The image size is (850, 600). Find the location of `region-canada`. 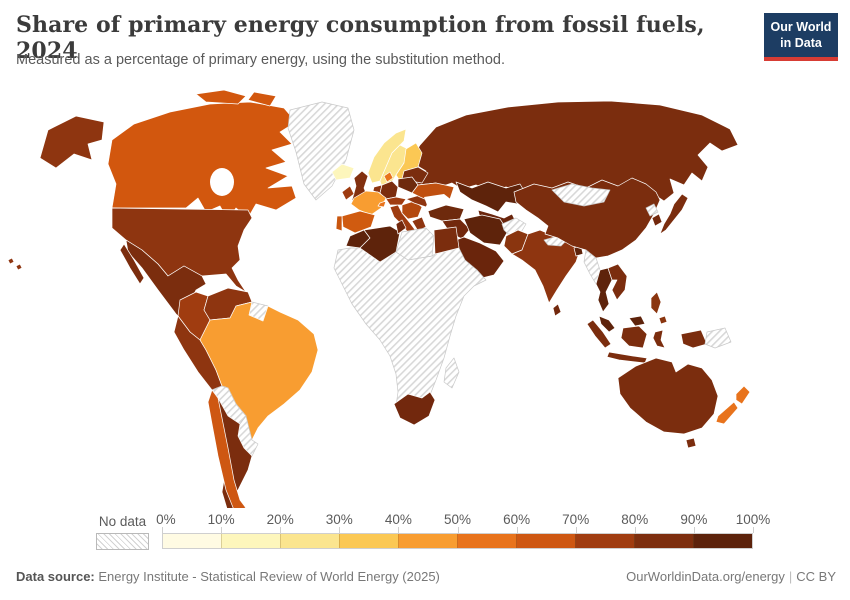

region-canada is located at coordinates (202, 161).